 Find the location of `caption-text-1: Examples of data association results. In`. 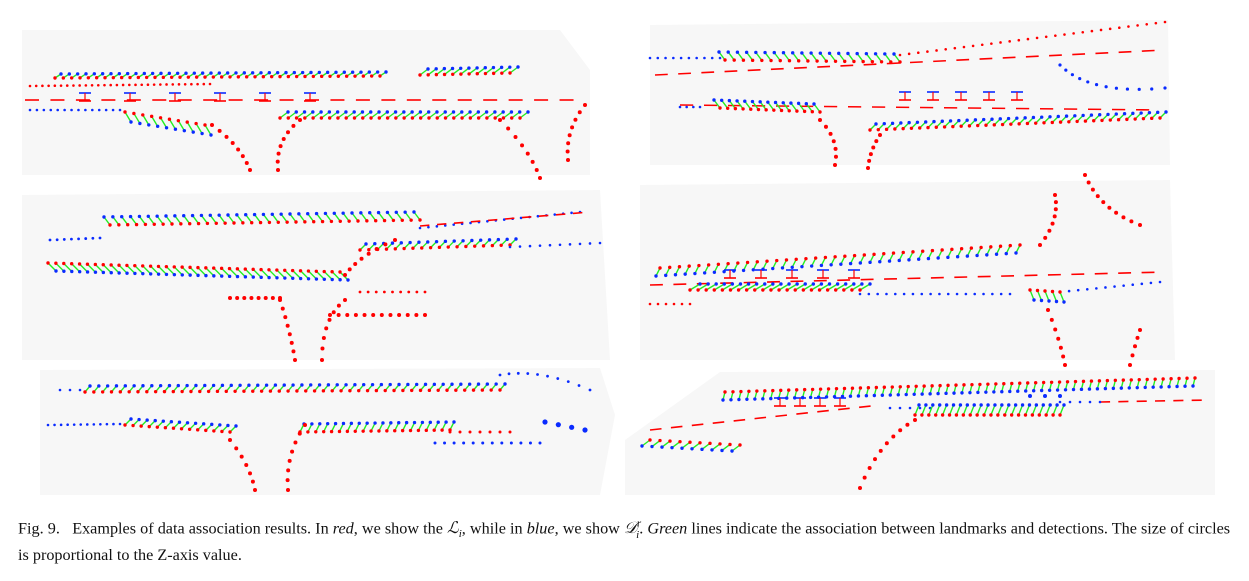

caption-text-1: Examples of data association results. In is located at coordinates (200, 528).